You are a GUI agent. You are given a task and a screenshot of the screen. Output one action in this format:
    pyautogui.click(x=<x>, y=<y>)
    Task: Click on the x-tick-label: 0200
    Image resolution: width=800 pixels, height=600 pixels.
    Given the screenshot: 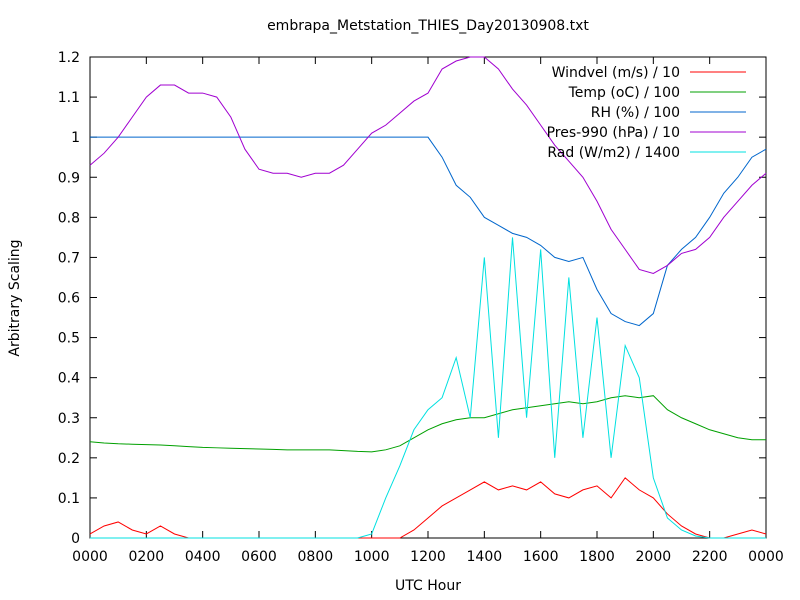 What is the action you would take?
    pyautogui.click(x=147, y=557)
    